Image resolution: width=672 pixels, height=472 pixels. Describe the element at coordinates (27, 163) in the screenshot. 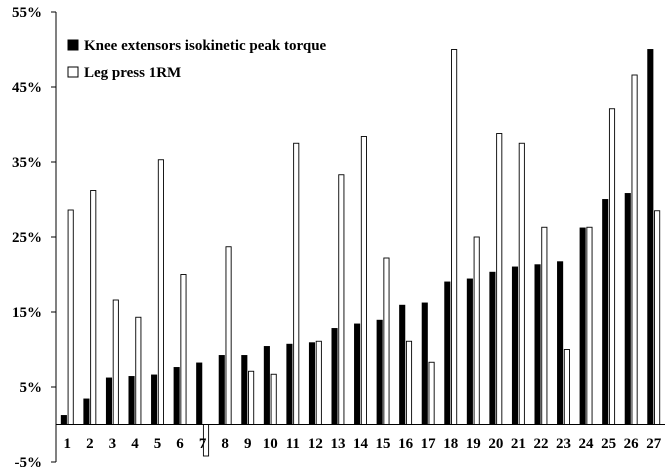

I see `y-tick-label: 35%` at that location.